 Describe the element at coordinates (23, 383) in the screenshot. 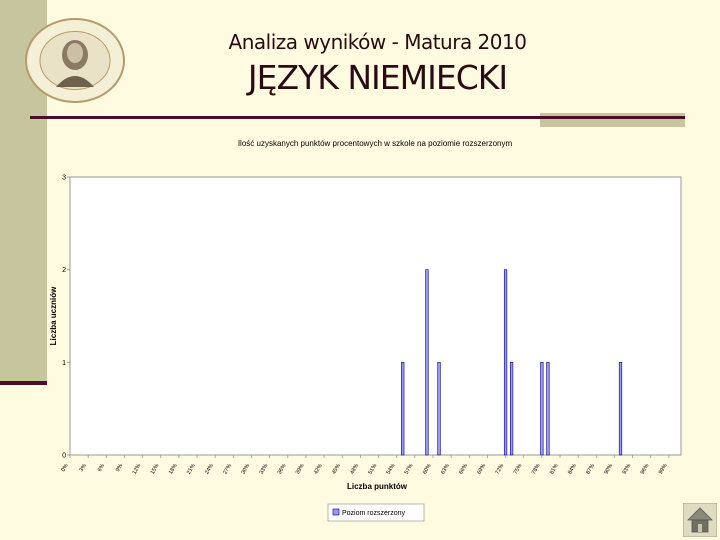

I see `side-accent-line` at that location.